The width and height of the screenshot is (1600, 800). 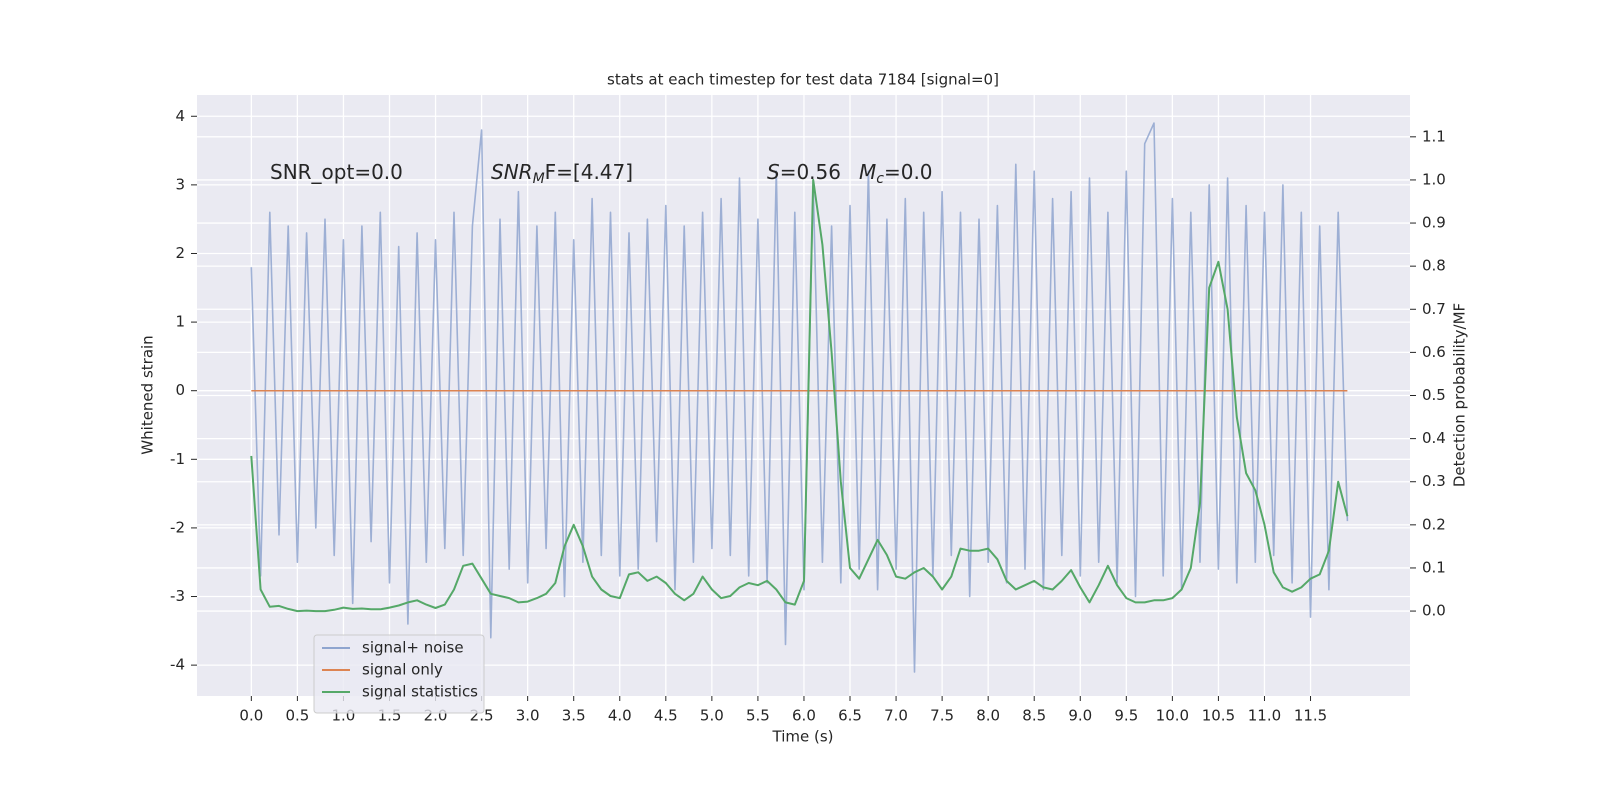 What do you see at coordinates (773, 172) in the screenshot?
I see `annotation-text: S` at bounding box center [773, 172].